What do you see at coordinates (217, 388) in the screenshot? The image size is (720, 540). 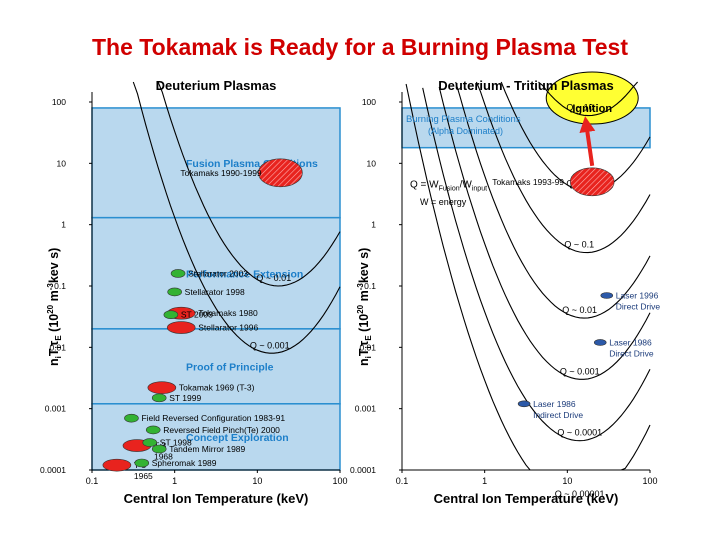 I see `region-label: Tokamak 1969 (T-3)` at bounding box center [217, 388].